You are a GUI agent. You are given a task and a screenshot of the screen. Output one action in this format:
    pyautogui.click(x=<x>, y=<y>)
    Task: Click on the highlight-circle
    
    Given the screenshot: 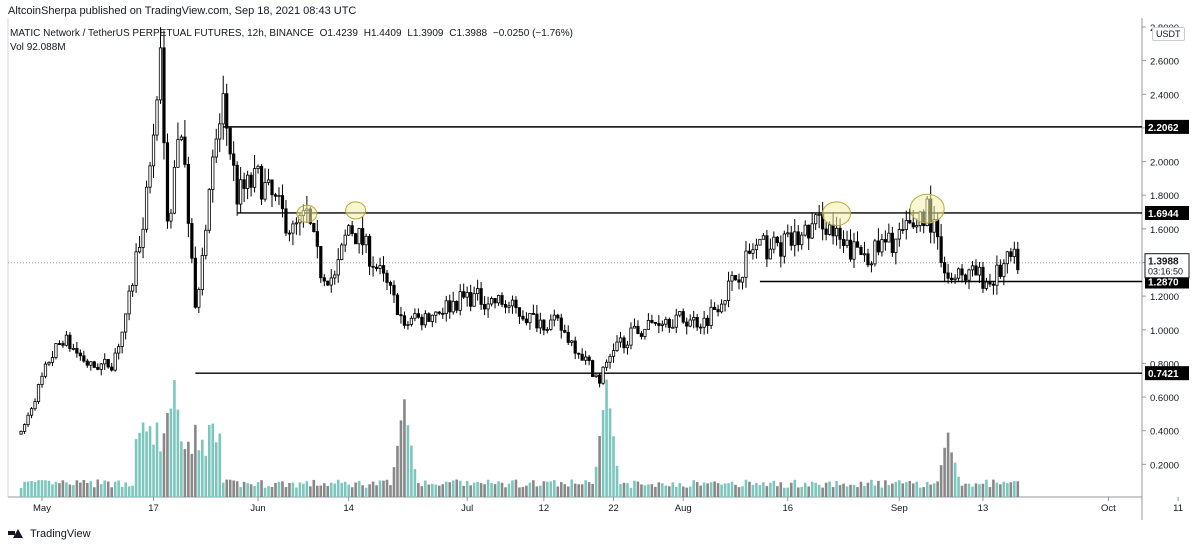 What is the action you would take?
    pyautogui.click(x=927, y=208)
    